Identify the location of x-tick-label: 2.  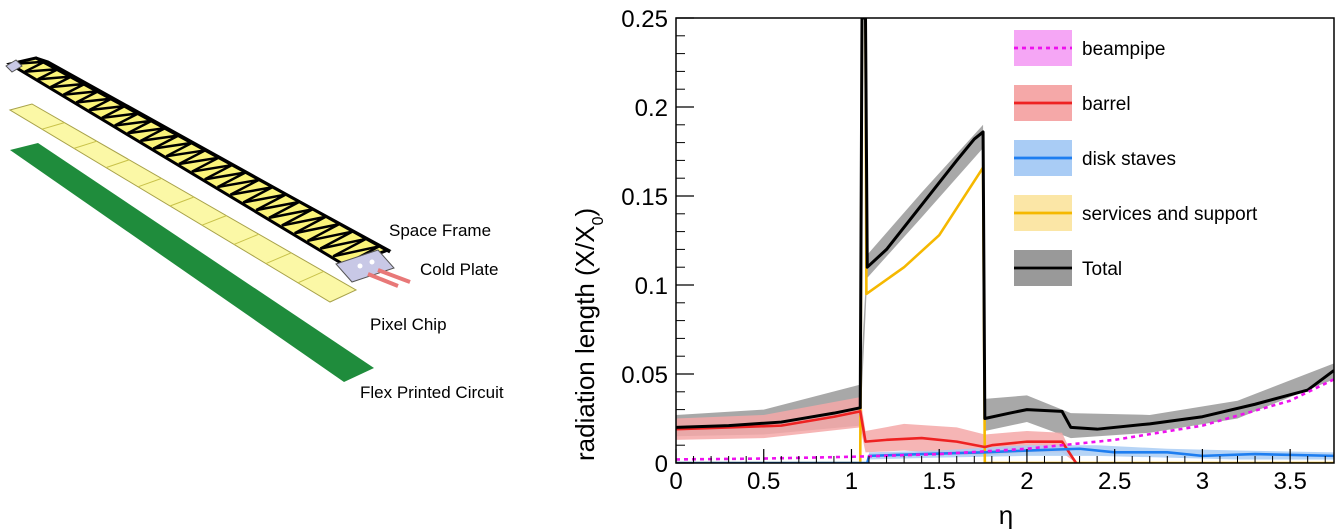
(1026, 481).